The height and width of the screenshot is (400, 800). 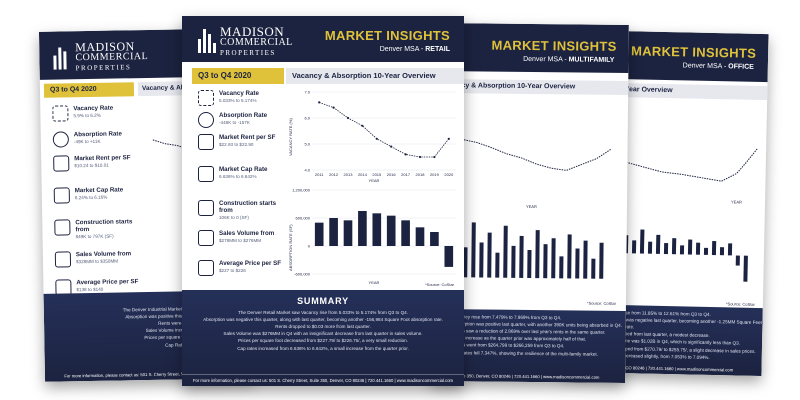 What do you see at coordinates (91, 165) in the screenshot?
I see `metric-value: $10.24 to $10.01` at bounding box center [91, 165].